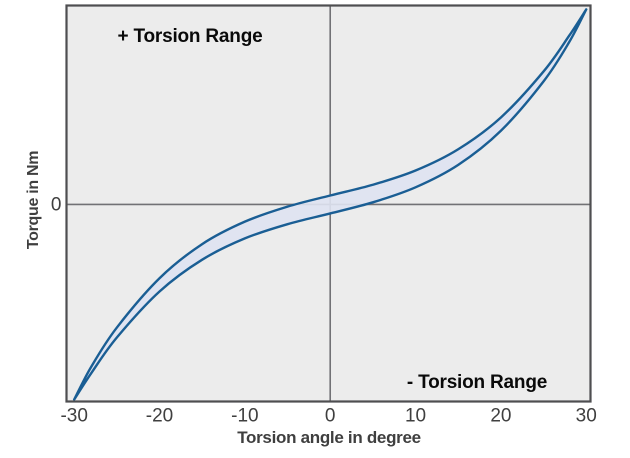 The width and height of the screenshot is (630, 458). What do you see at coordinates (330, 416) in the screenshot?
I see `x-tick-label: 0` at bounding box center [330, 416].